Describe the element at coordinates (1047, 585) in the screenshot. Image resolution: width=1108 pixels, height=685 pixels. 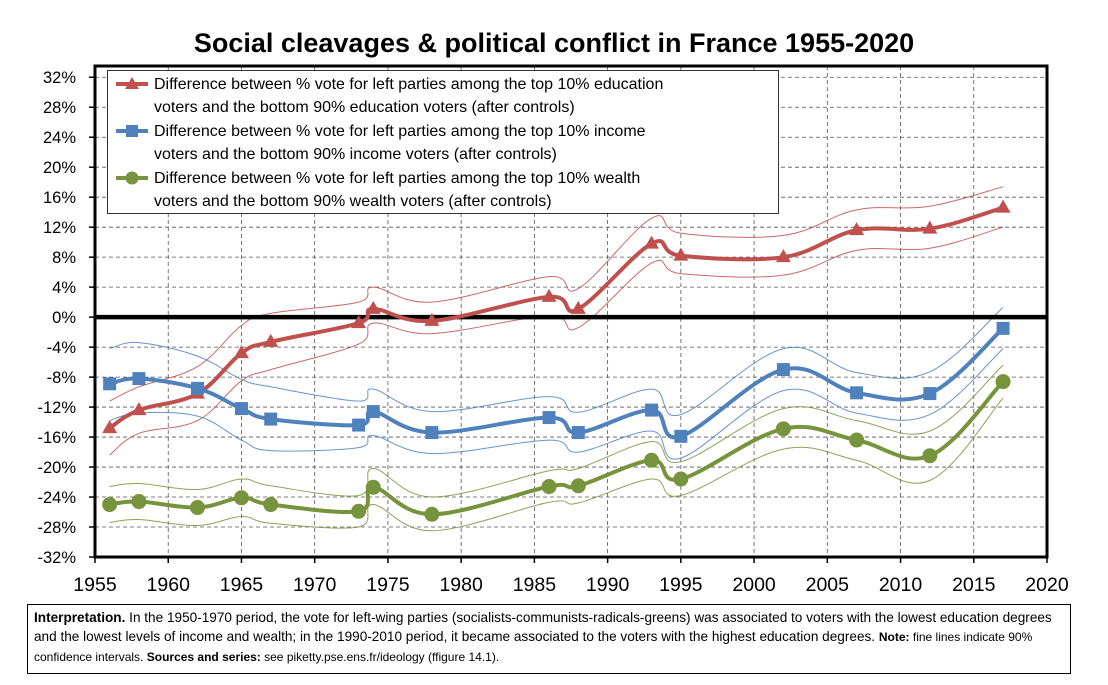
I see `x-tick-label: 2020` at that location.